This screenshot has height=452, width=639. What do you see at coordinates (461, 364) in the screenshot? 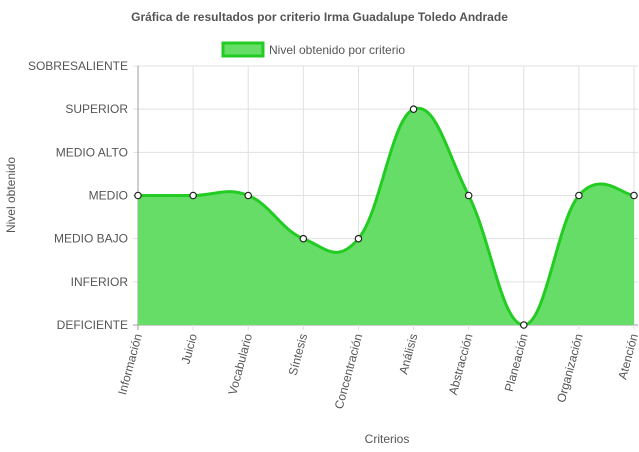
I see `x-tick-label: Abstracción` at bounding box center [461, 364].